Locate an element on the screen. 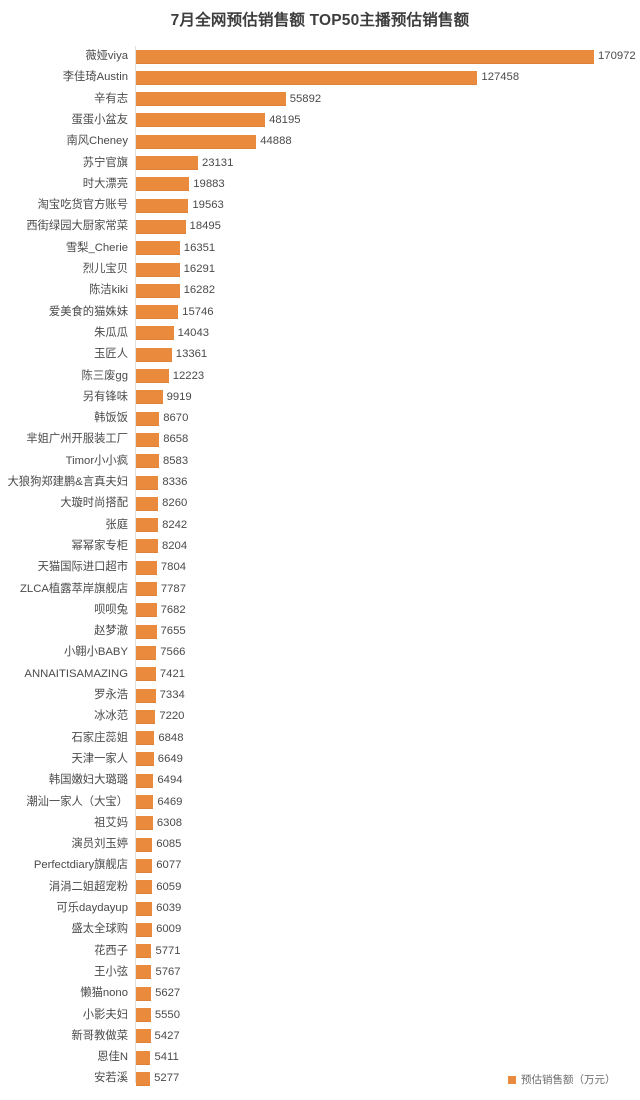  bar-value-label: 44888 is located at coordinates (276, 141).